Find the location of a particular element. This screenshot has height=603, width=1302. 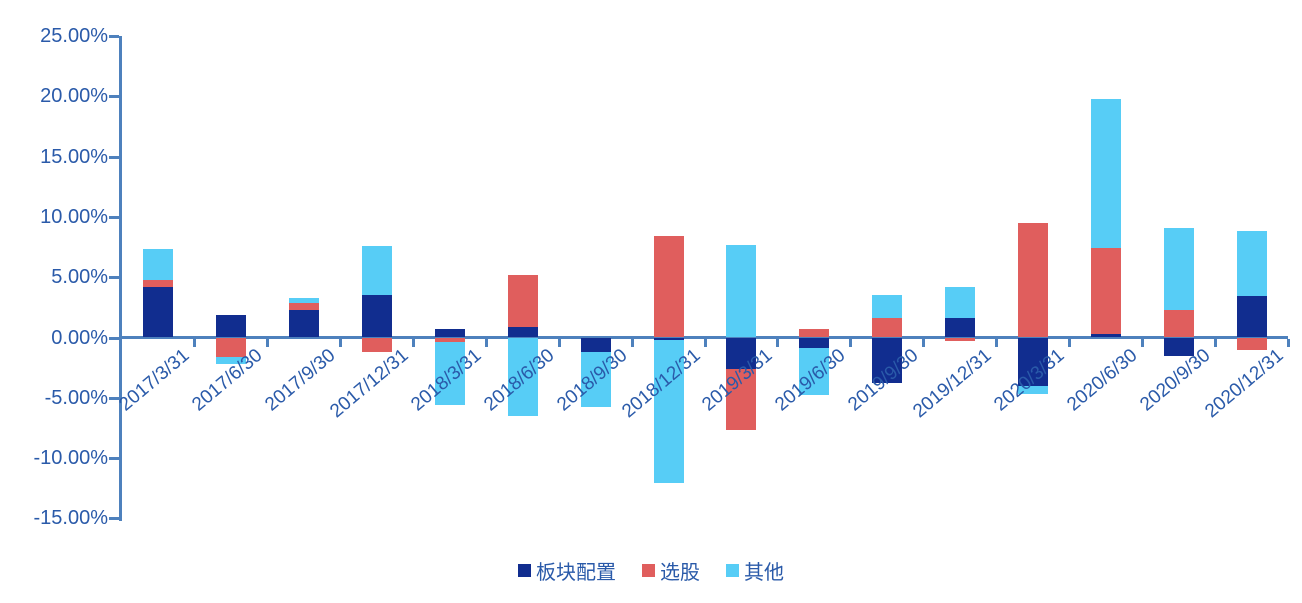

x-tick-label: 2020/9/30 is located at coordinates (1175, 380).